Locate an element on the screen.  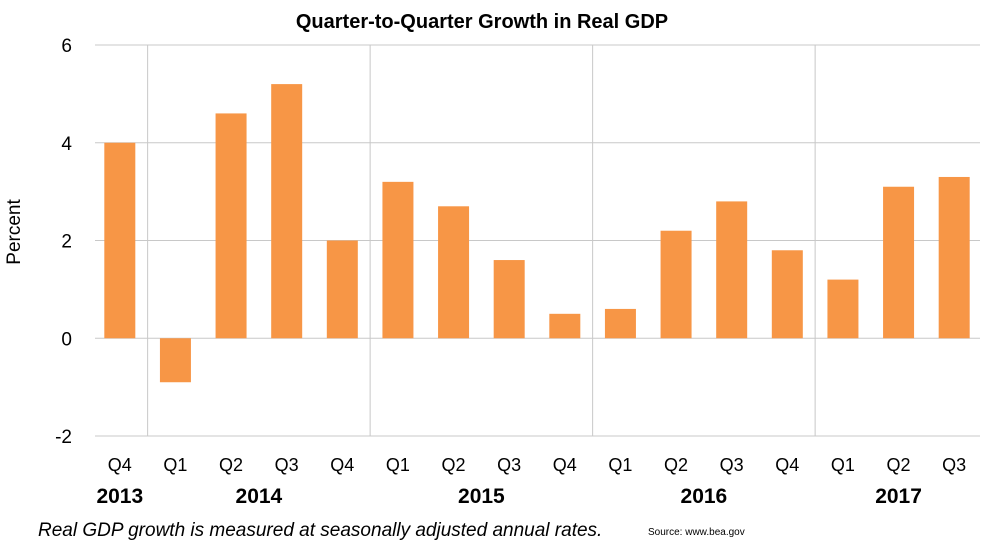
year-label: 2015 is located at coordinates (481, 496).